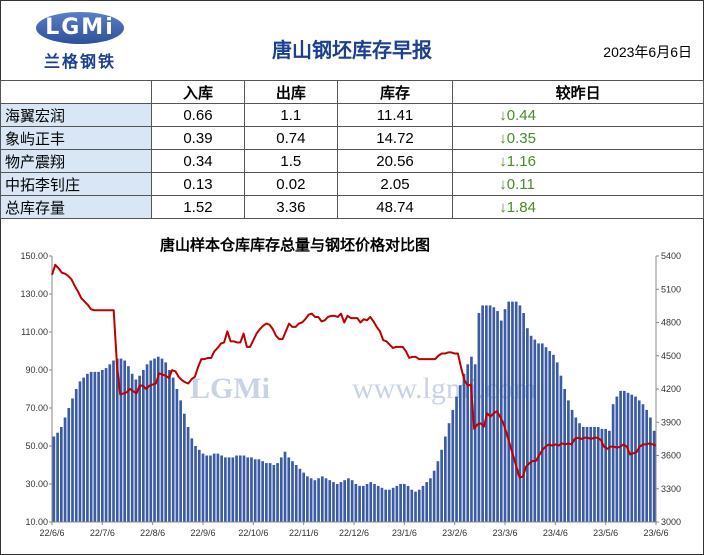 This screenshot has width=704, height=555. Describe the element at coordinates (578, 138) in the screenshot. I see `cell-change: ↓0.35` at that location.